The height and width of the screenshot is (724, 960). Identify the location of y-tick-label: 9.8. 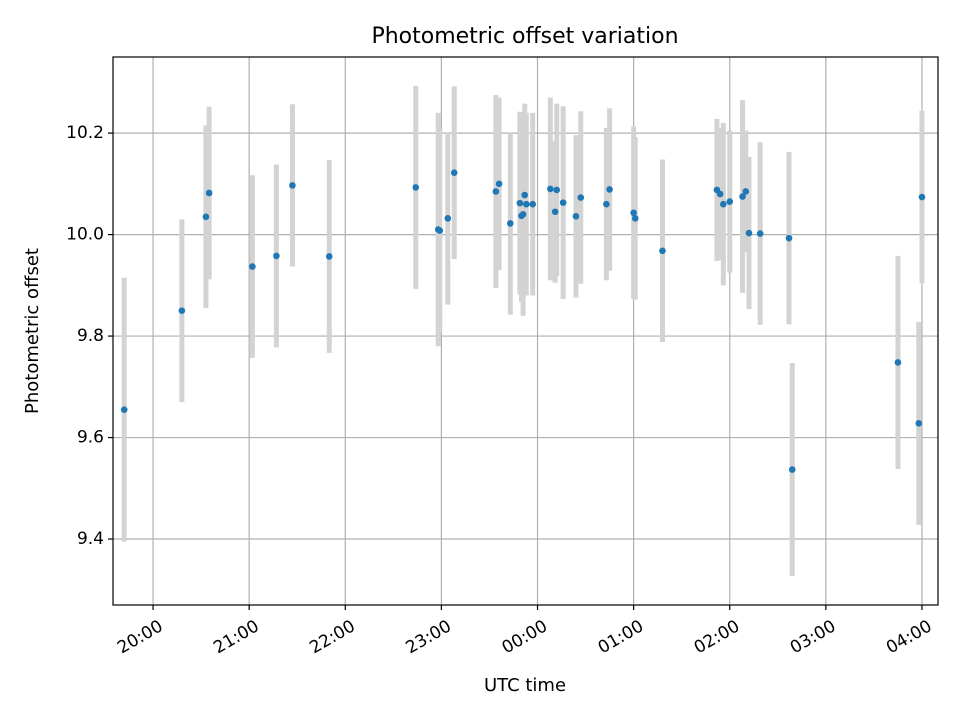
(90, 336).